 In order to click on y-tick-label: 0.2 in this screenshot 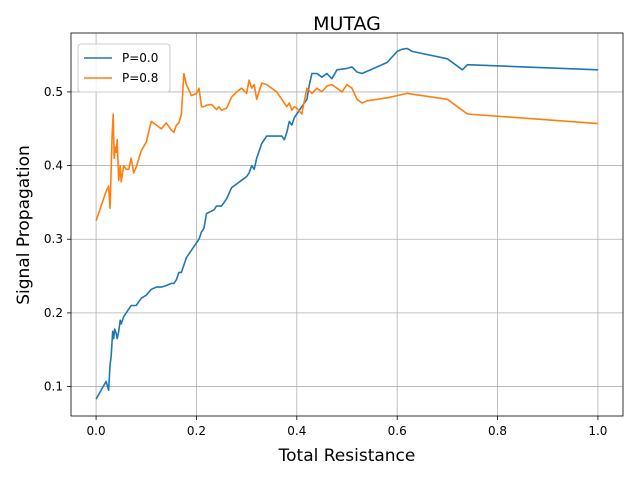, I will do `click(53, 313)`.